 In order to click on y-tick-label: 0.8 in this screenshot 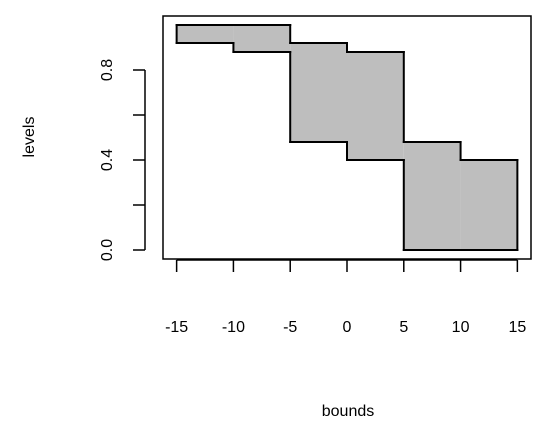, I will do `click(107, 70)`.